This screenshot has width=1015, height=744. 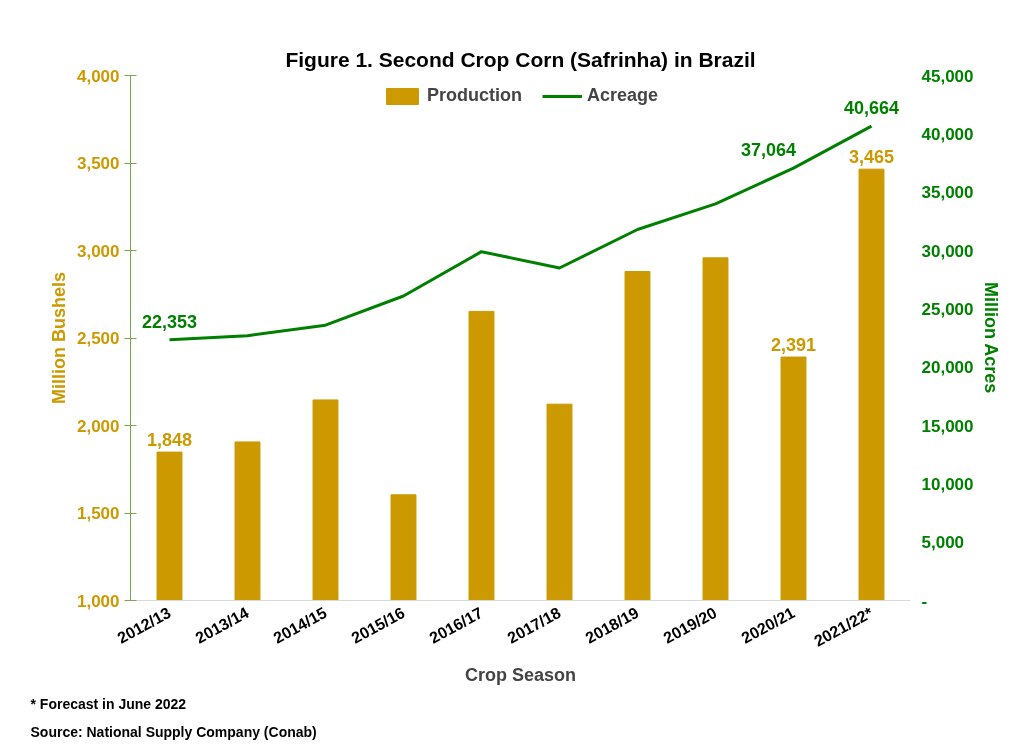 I want to click on y-tick-label: 1,000, so click(x=98, y=601).